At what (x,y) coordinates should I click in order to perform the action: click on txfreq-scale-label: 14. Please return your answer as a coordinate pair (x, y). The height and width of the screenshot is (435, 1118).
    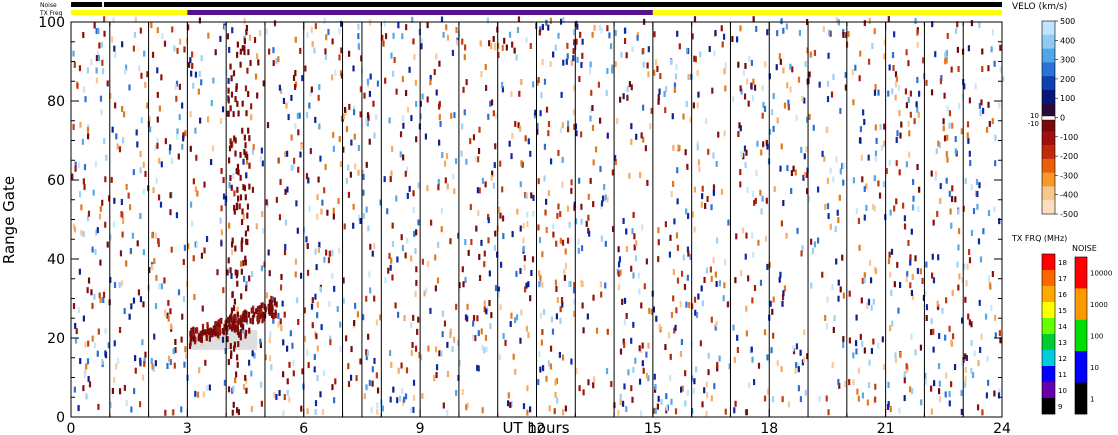
    Looking at the image, I should click on (1062, 327).